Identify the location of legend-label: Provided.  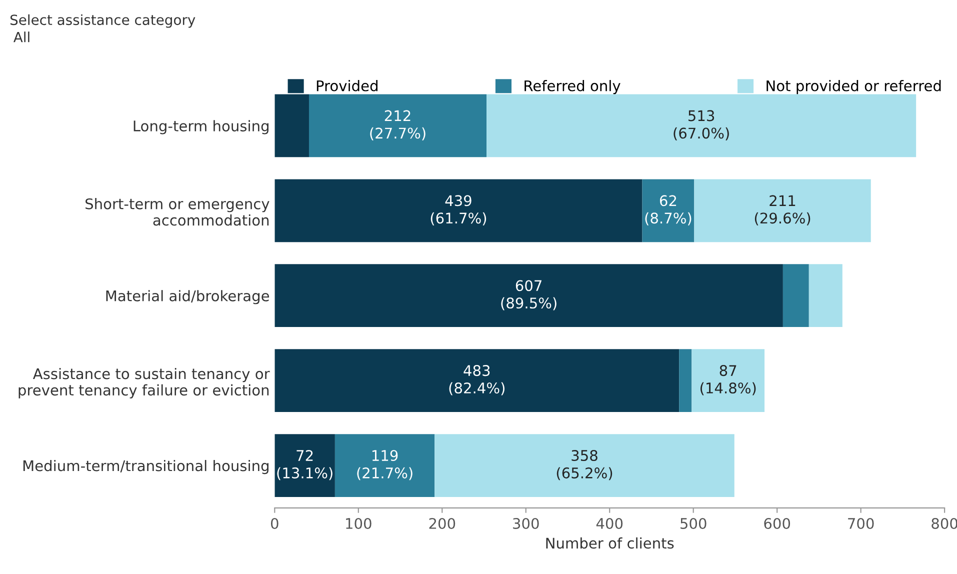
(347, 86).